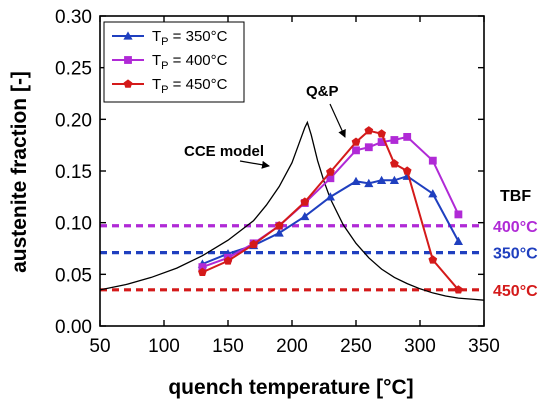 This screenshot has height=405, width=550. Describe the element at coordinates (73, 224) in the screenshot. I see `y-tick-label: 0.10` at that location.